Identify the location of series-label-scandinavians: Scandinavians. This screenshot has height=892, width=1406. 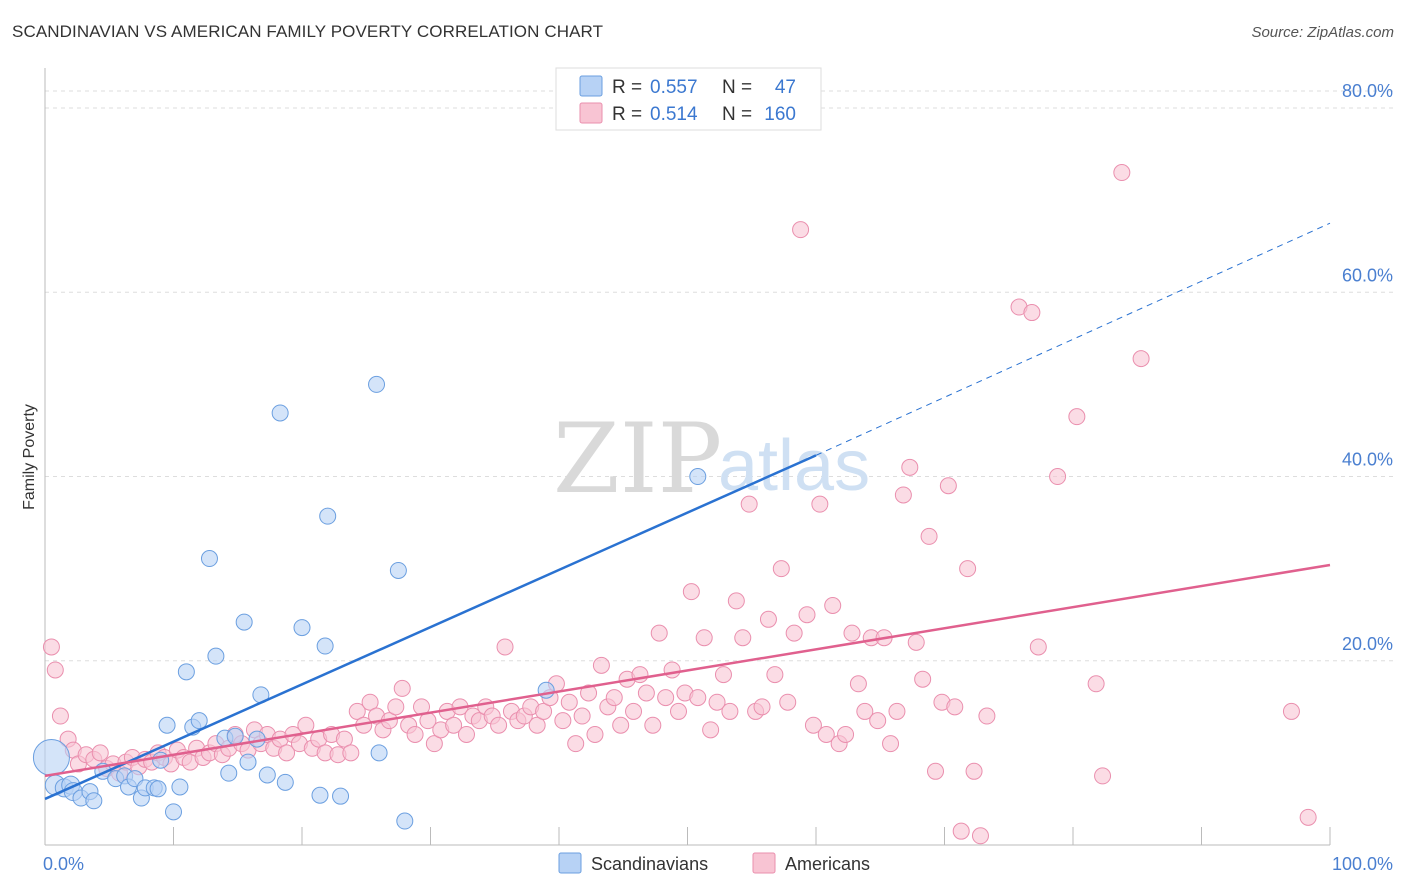
(649, 864).